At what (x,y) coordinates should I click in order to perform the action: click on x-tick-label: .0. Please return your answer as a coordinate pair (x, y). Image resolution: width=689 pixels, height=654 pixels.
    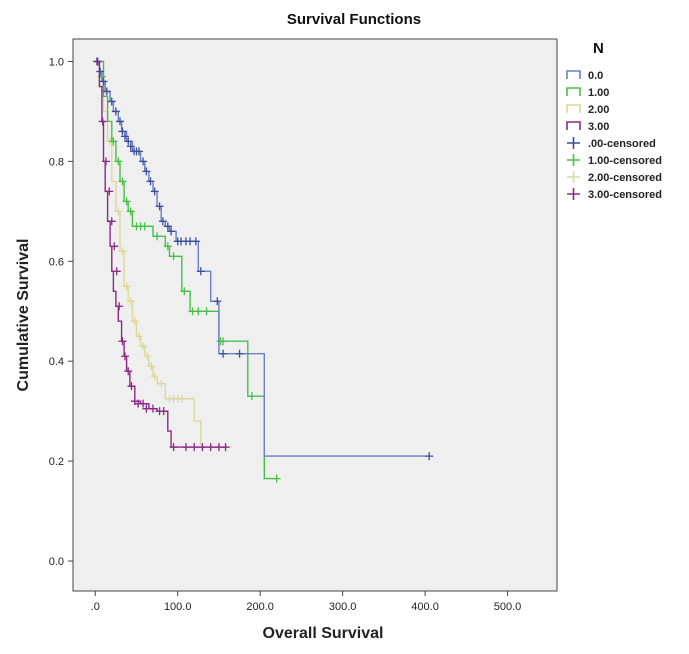
    Looking at the image, I should click on (95, 607).